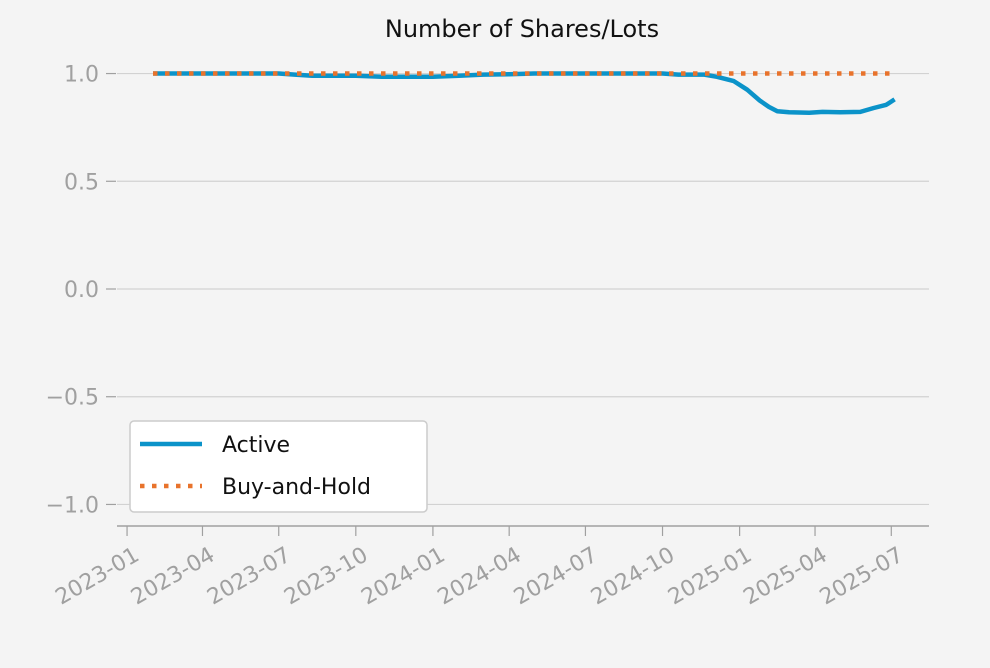  I want to click on legend-label-active: Active, so click(256, 445).